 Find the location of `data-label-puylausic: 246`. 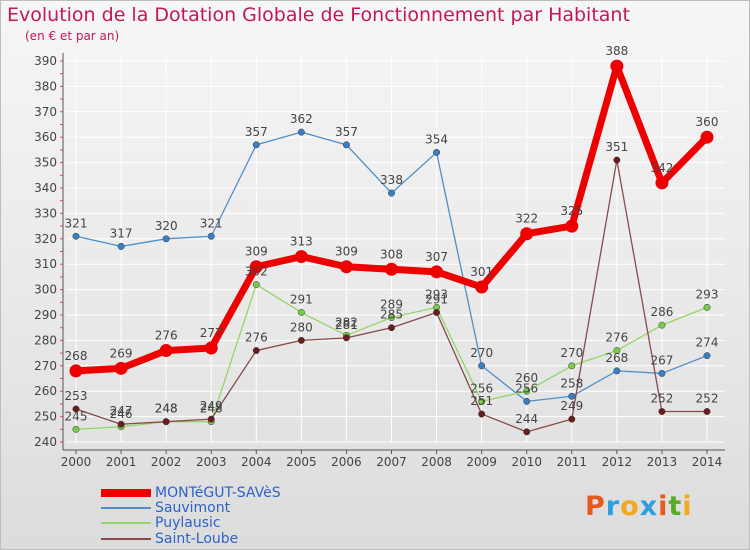

data-label-puylausic: 246 is located at coordinates (121, 414).